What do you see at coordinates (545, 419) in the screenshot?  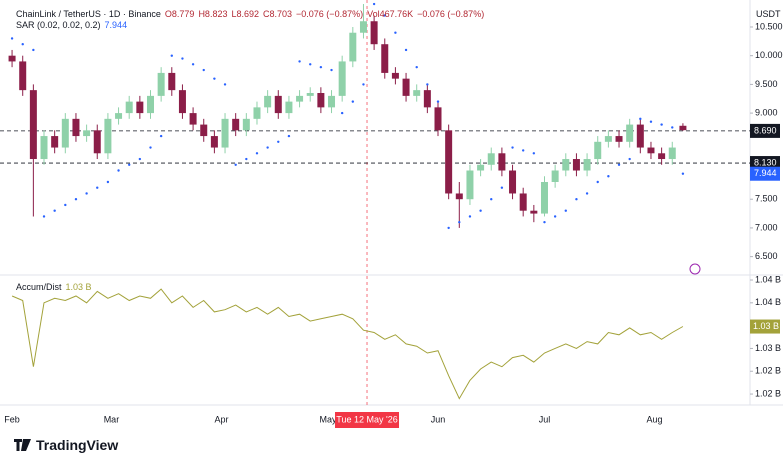 I see `x-tick-label: Jul` at bounding box center [545, 419].